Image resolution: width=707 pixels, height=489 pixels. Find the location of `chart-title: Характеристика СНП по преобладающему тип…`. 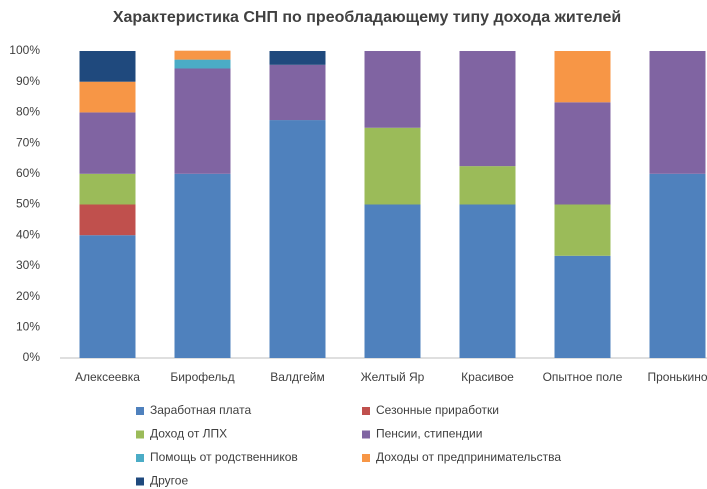

chart-title: Характеристика СНП по преобладающему тип… is located at coordinates (367, 17).